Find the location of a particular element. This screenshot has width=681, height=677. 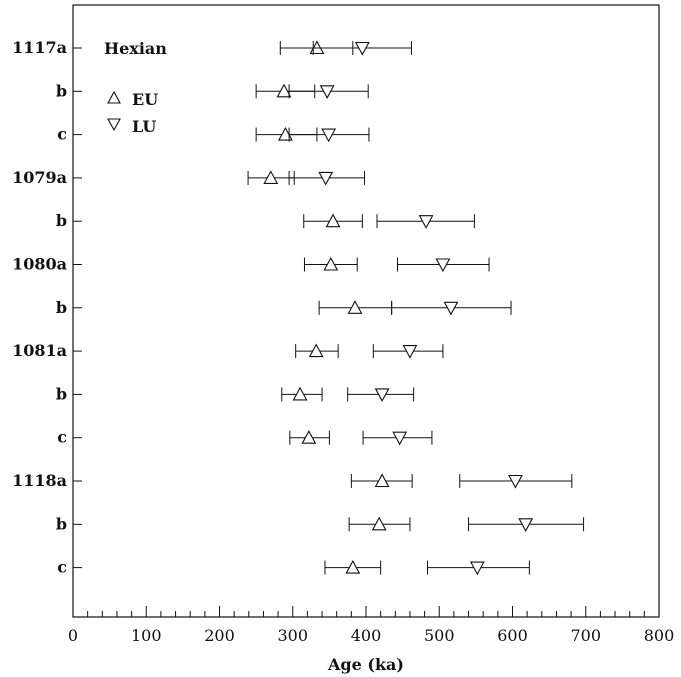

x-axis-label: Age (ka) is located at coordinates (365, 664).